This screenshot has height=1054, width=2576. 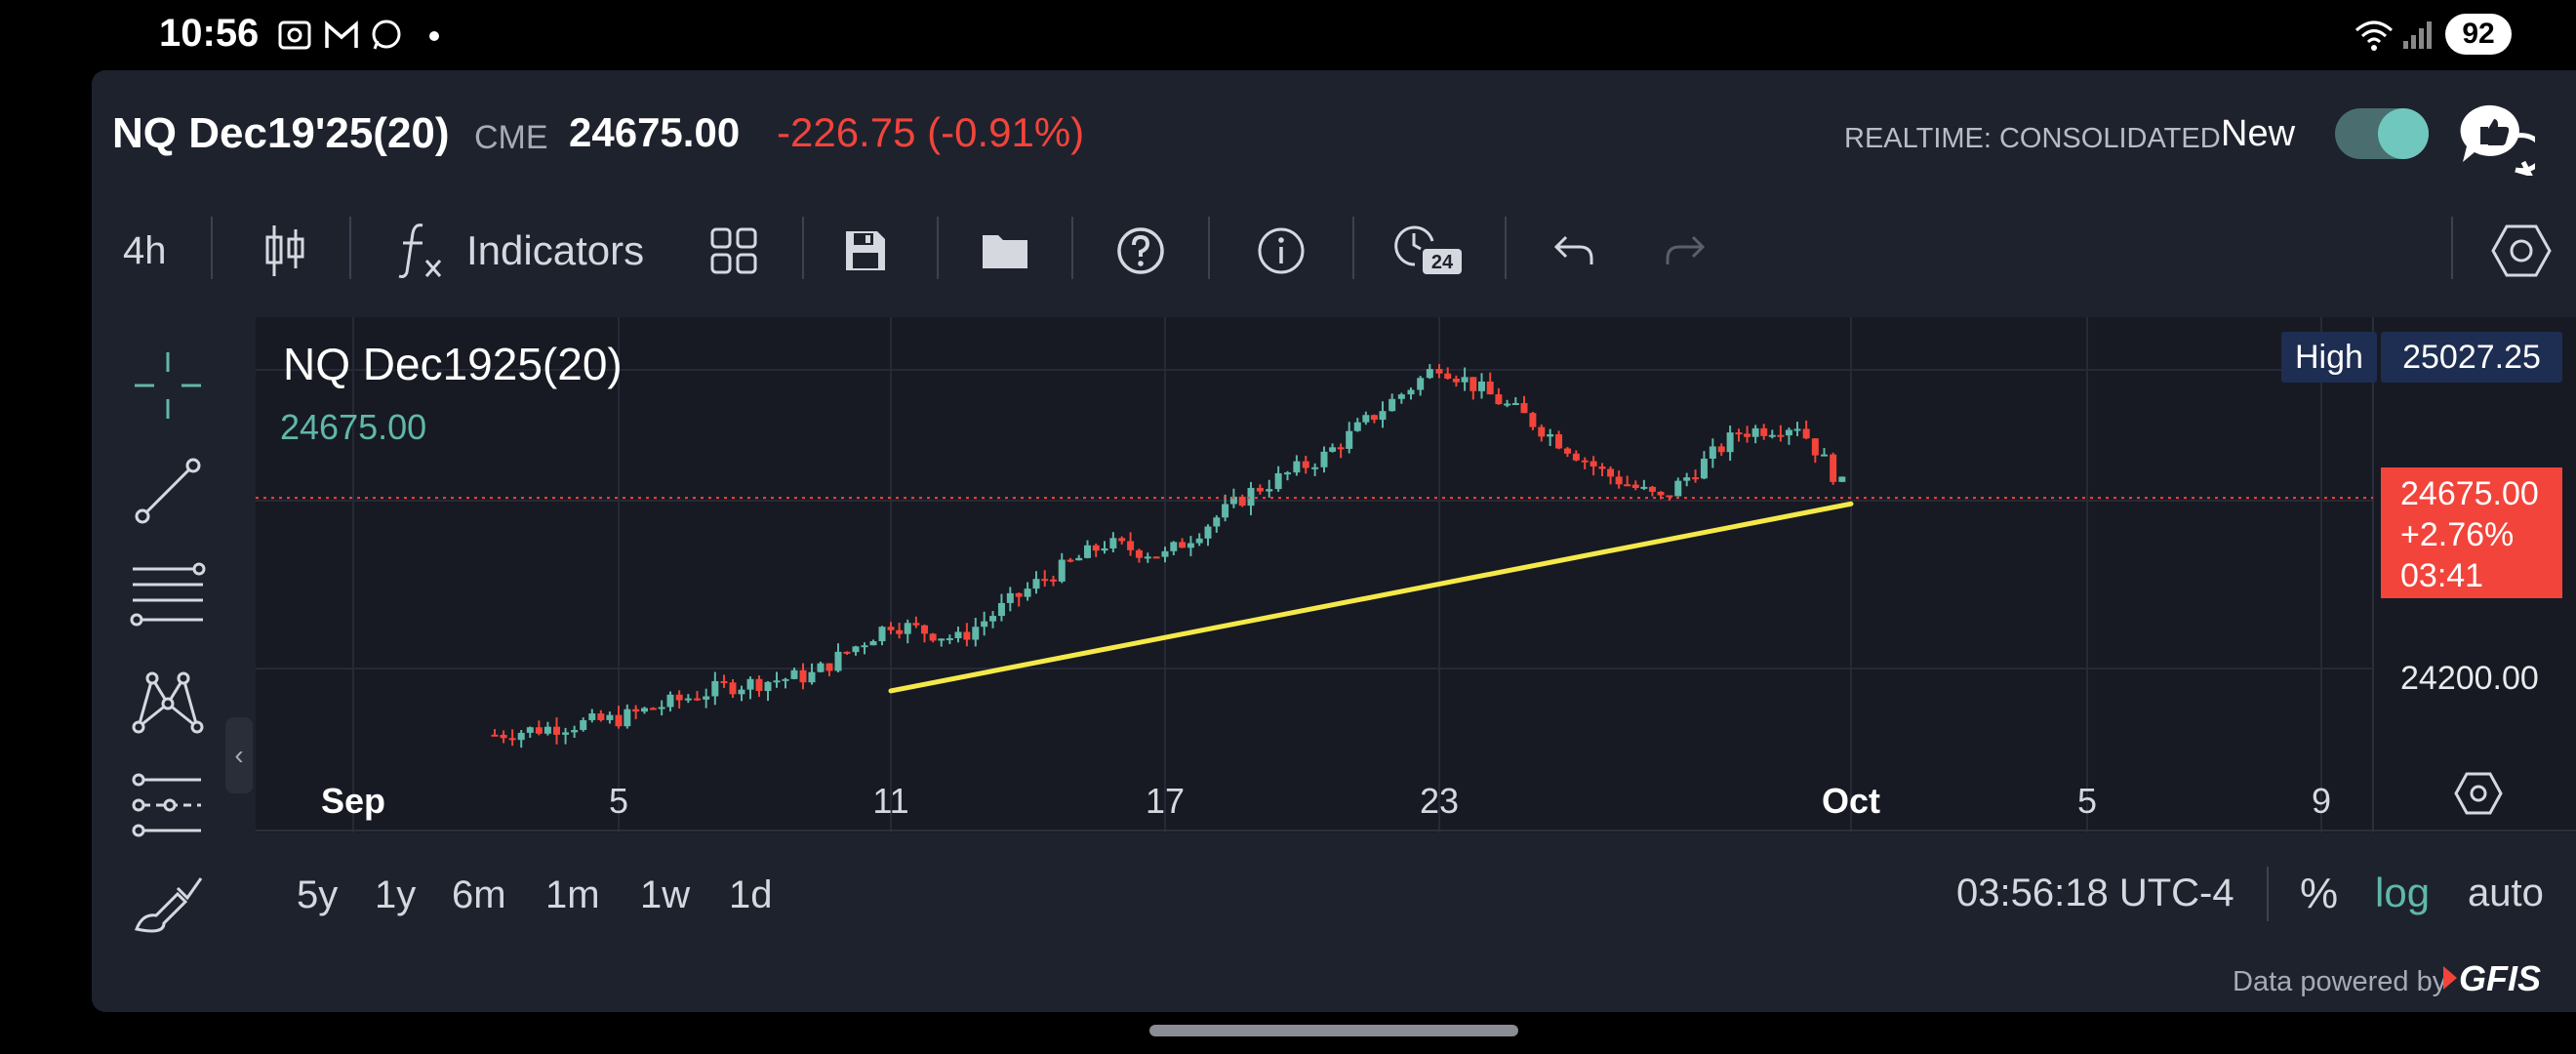 What do you see at coordinates (2469, 494) in the screenshot?
I see `last-price-value: 24675.00` at bounding box center [2469, 494].